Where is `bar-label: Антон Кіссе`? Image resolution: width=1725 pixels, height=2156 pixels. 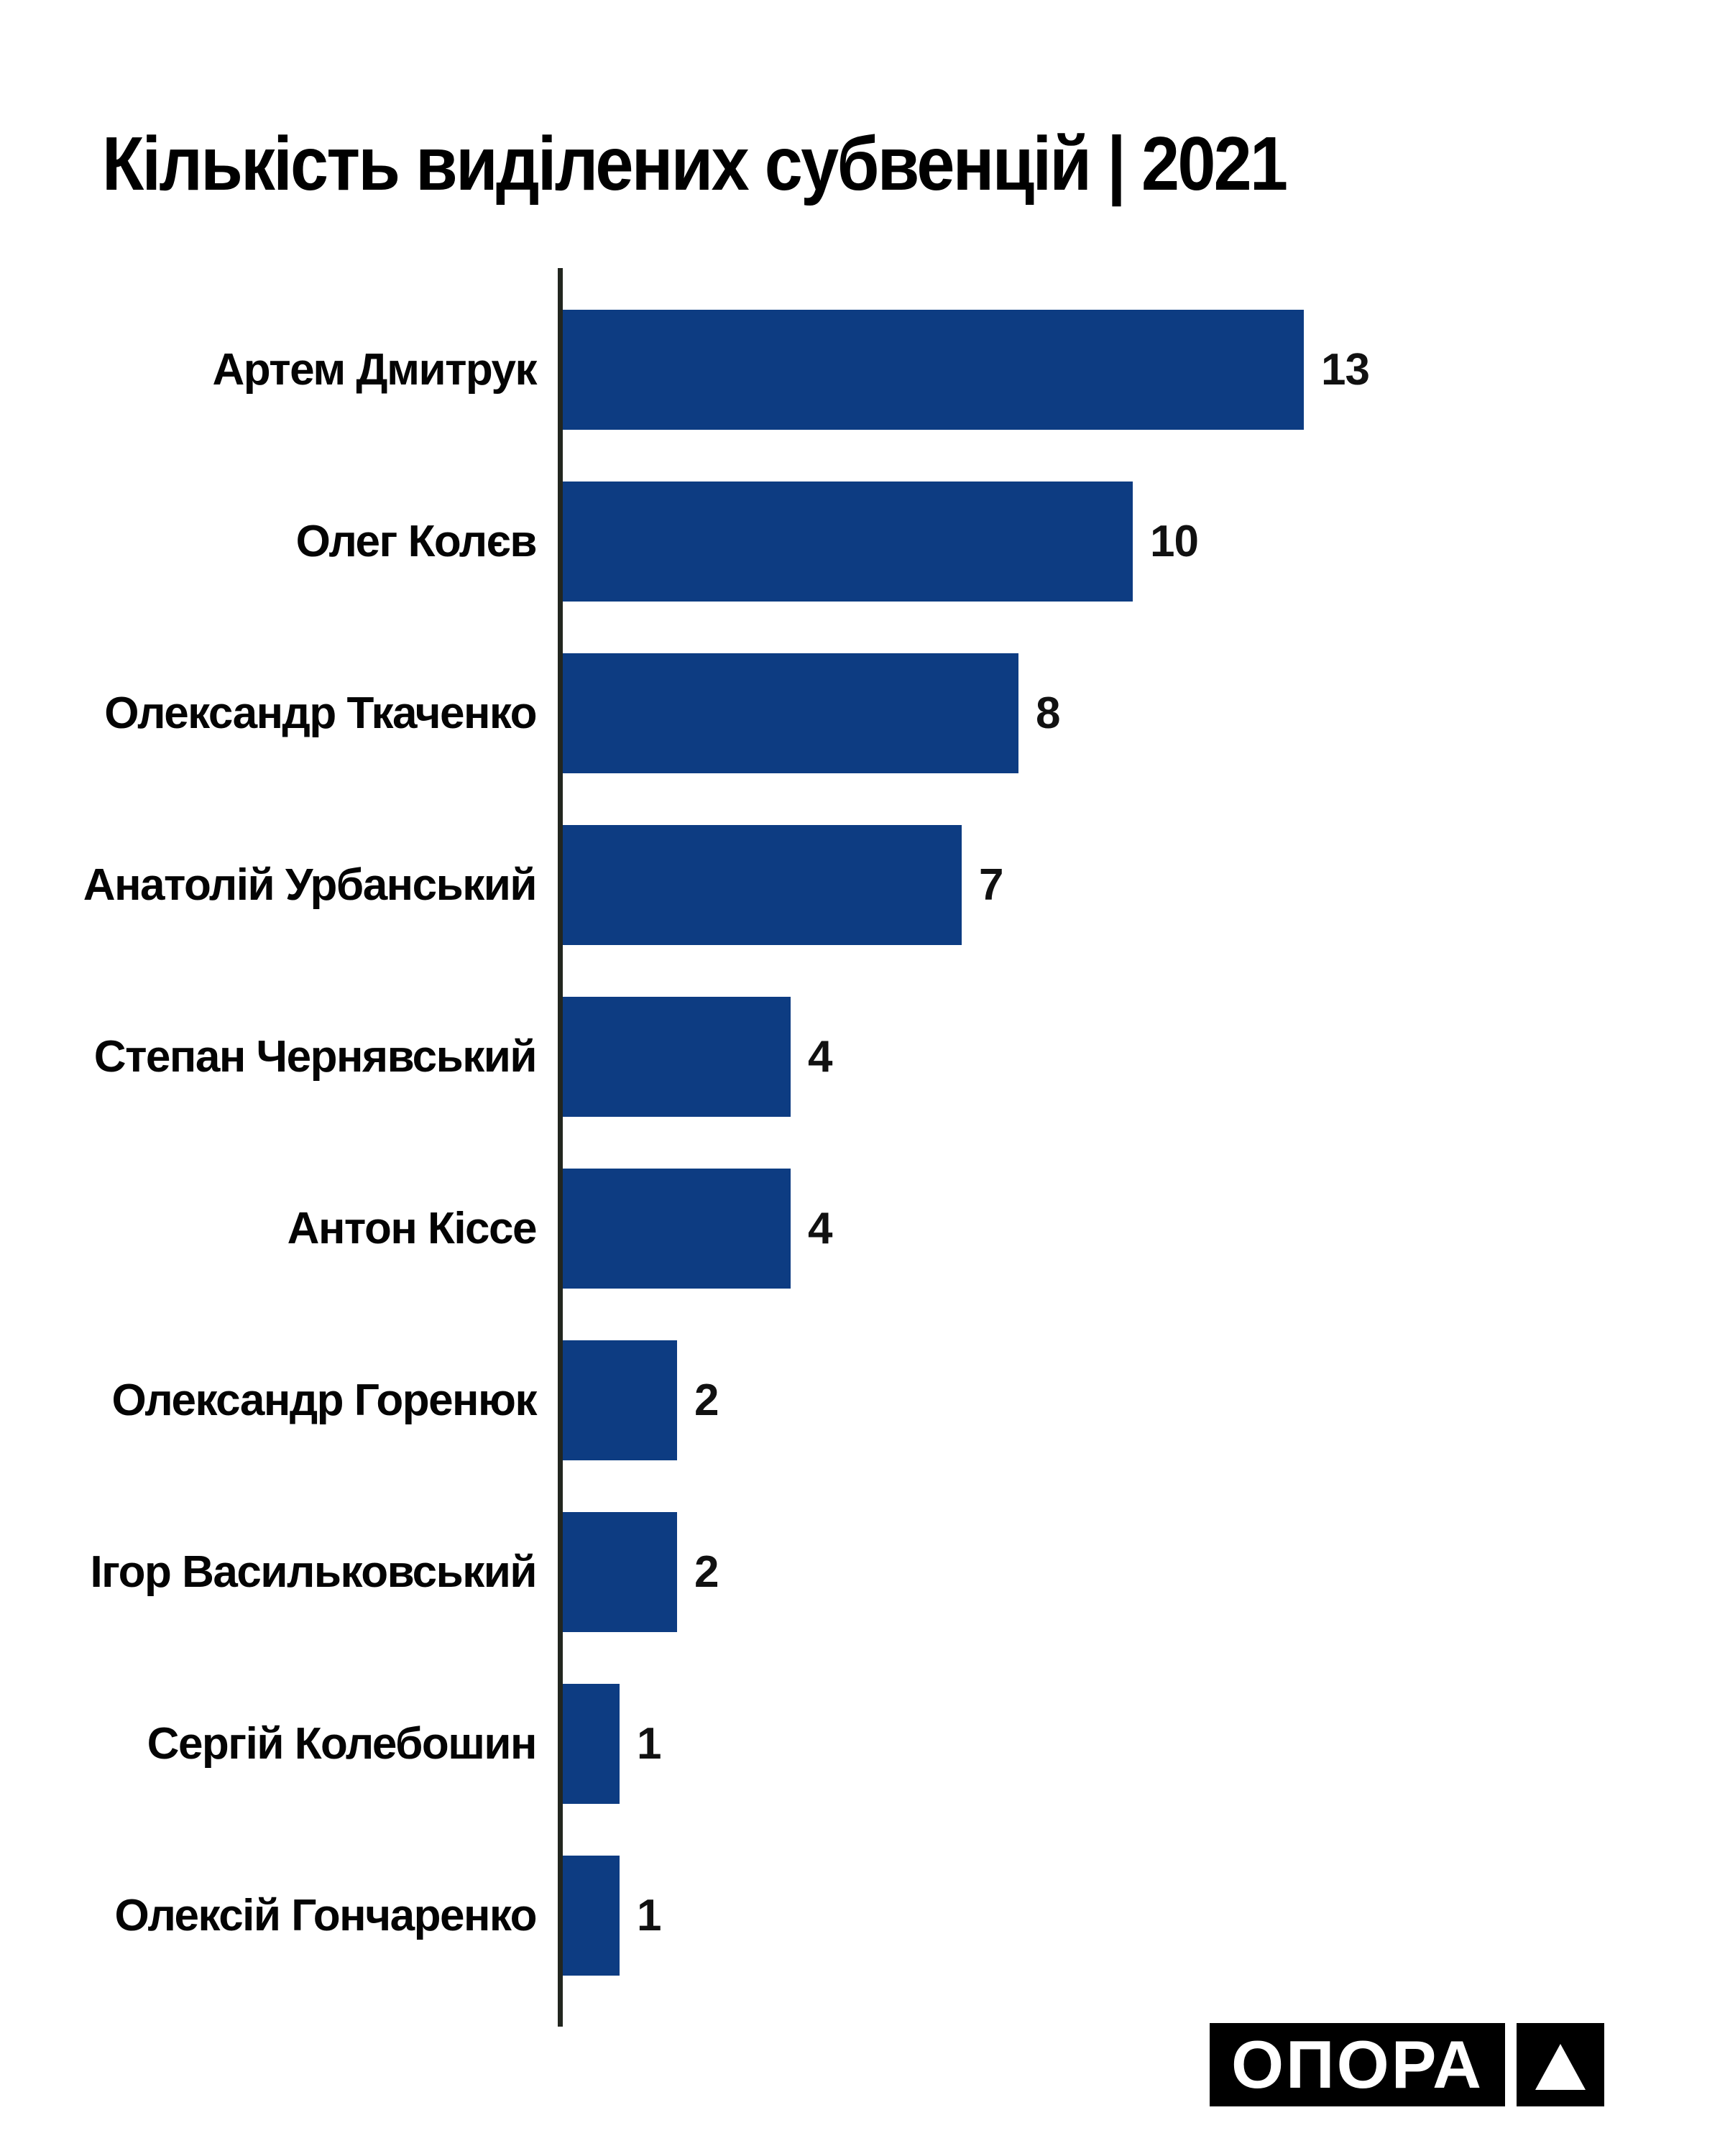
bar-label: Антон Кіссе is located at coordinates (412, 1229).